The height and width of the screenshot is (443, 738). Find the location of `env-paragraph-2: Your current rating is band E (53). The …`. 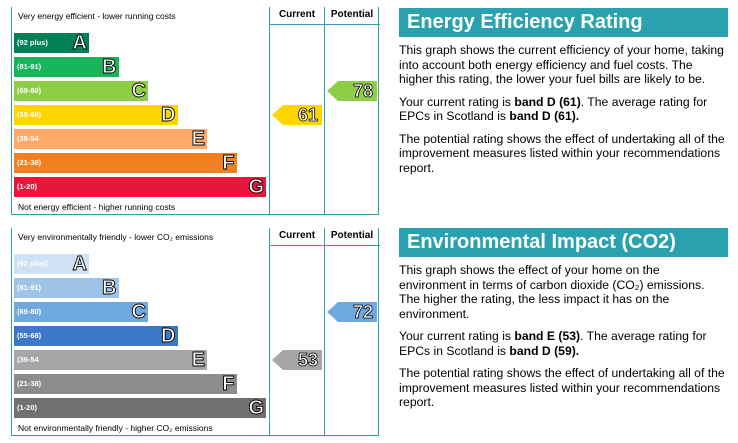

env-paragraph-2: Your current rating is band E (53). The … is located at coordinates (553, 343).